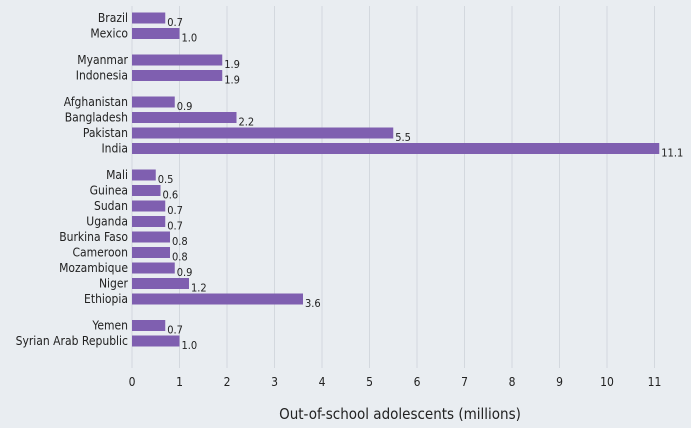 The width and height of the screenshot is (691, 428). What do you see at coordinates (369, 382) in the screenshot?
I see `x-tick-label: 5` at bounding box center [369, 382].